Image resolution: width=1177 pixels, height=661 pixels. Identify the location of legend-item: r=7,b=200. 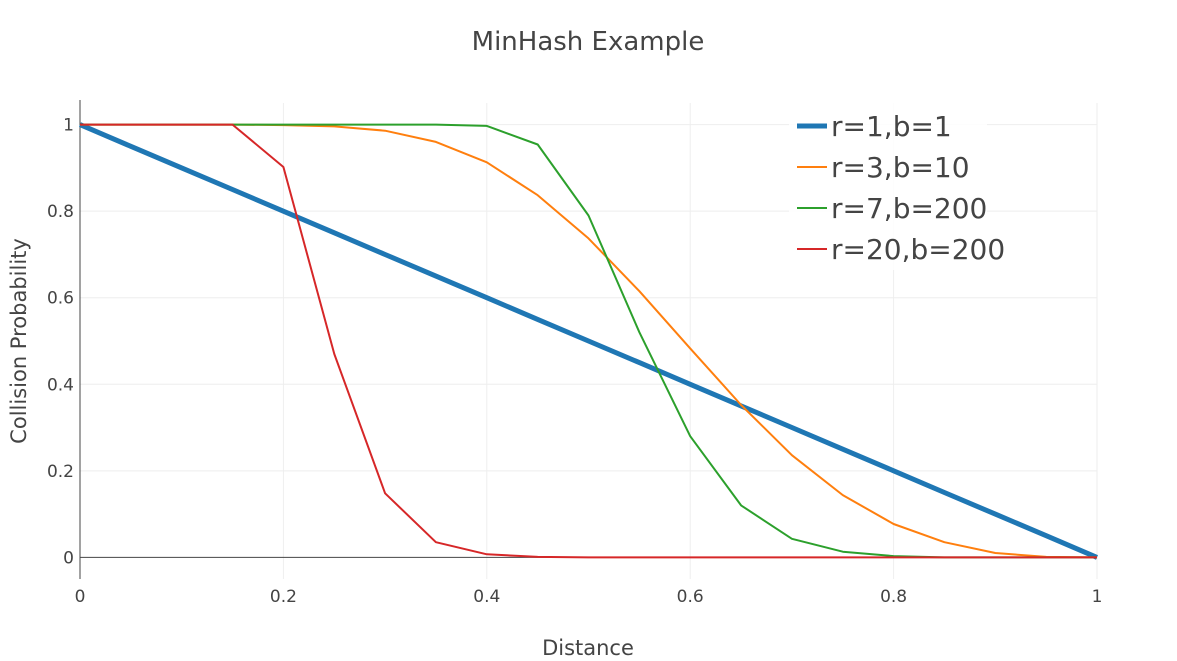
(892, 208).